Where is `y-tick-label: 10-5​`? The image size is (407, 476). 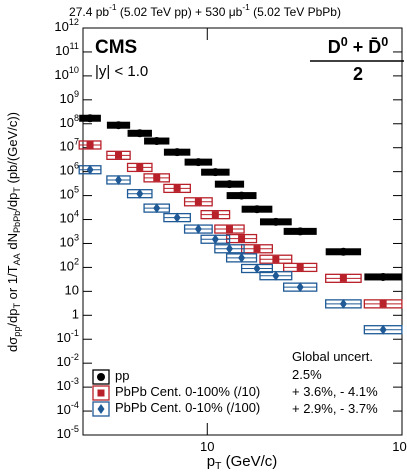 y-tick-label: 10-5​ is located at coordinates (67, 432).